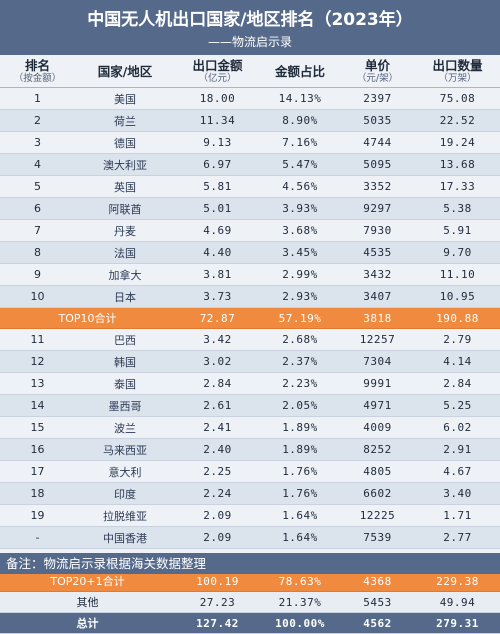  Describe the element at coordinates (37, 405) in the screenshot. I see `cell-rank: 14` at that location.